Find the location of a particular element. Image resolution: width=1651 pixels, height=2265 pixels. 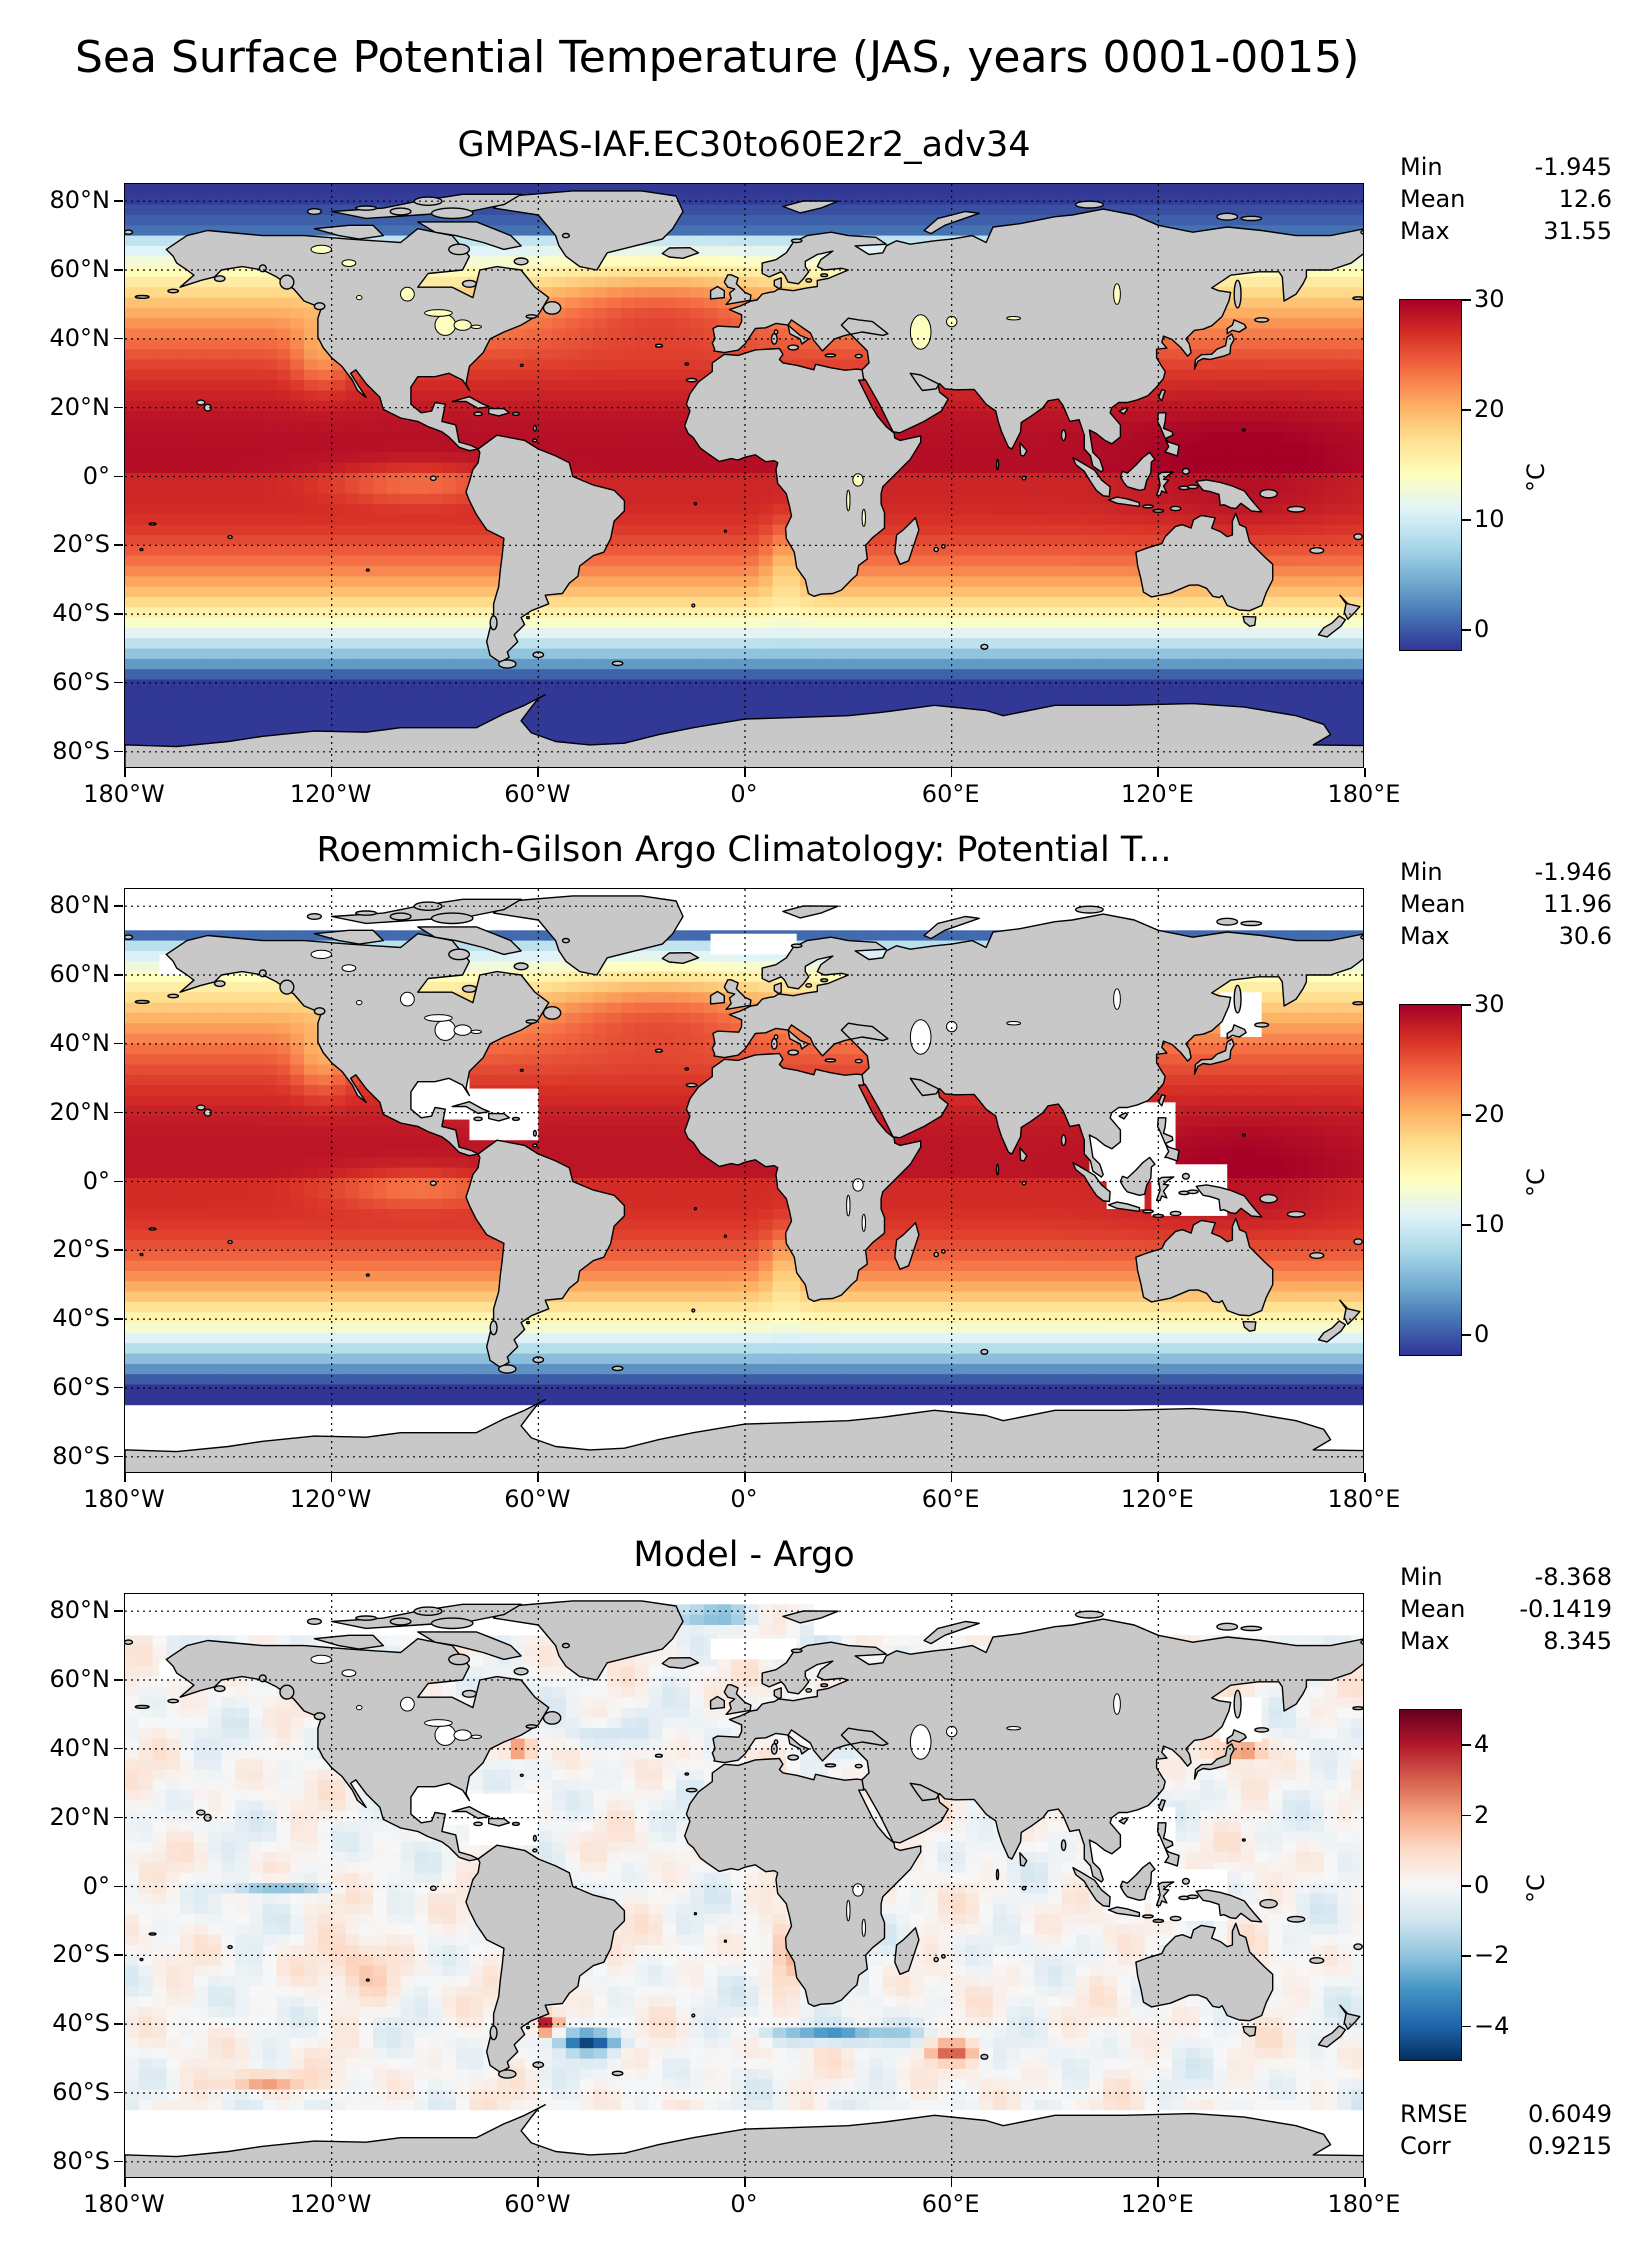

colorbar-tick-label: 2 is located at coordinates (1482, 1814).